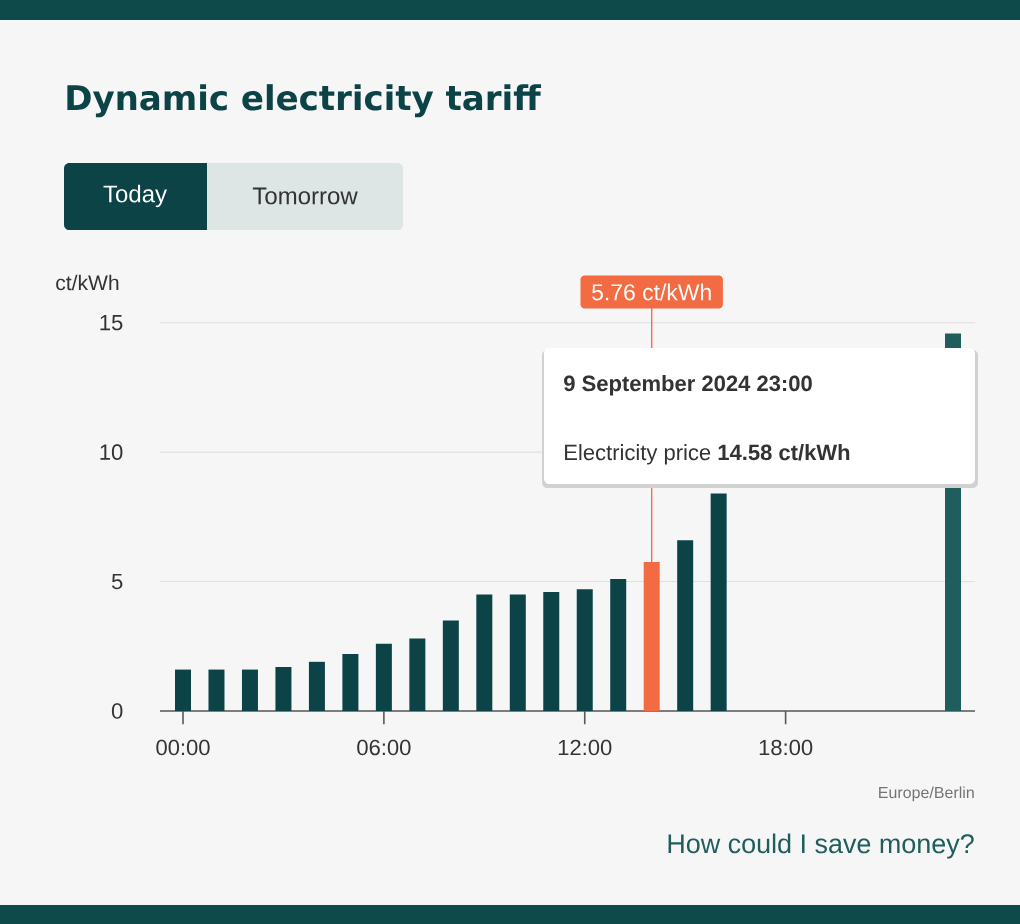 This screenshot has width=1020, height=924. What do you see at coordinates (117, 711) in the screenshot?
I see `y-tick-label: 0` at bounding box center [117, 711].